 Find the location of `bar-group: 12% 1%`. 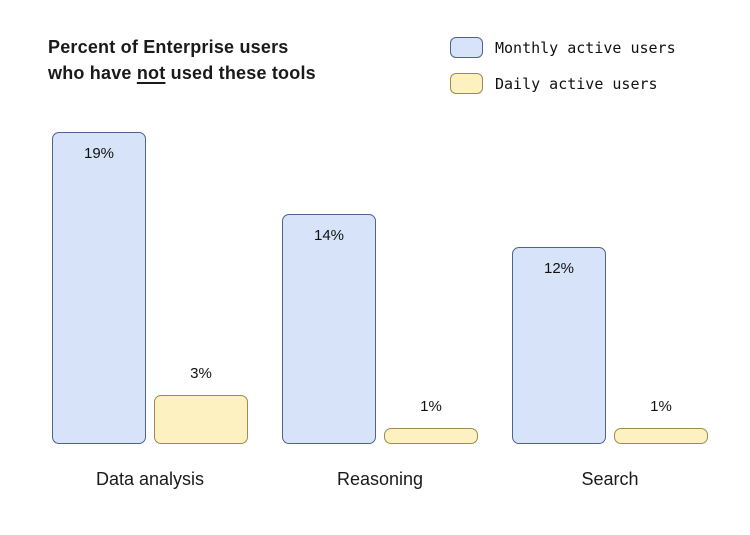

bar-group: 12% 1% is located at coordinates (610, 345).